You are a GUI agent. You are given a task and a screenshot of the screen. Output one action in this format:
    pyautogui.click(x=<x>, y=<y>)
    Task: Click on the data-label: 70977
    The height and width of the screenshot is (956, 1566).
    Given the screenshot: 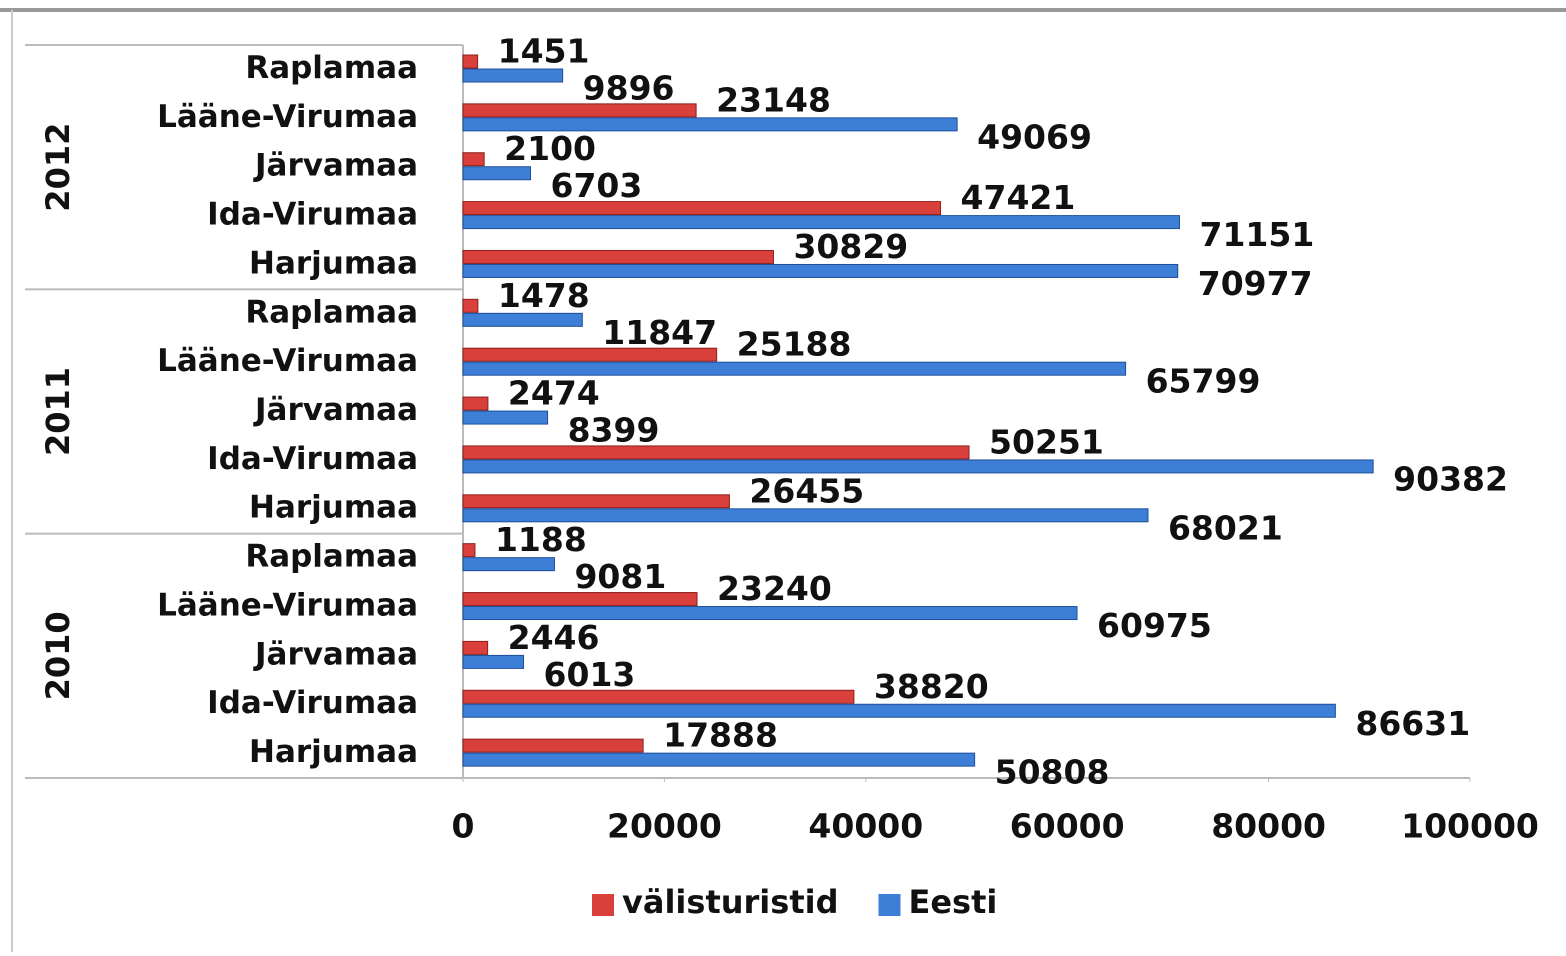 What is the action you would take?
    pyautogui.click(x=1255, y=283)
    